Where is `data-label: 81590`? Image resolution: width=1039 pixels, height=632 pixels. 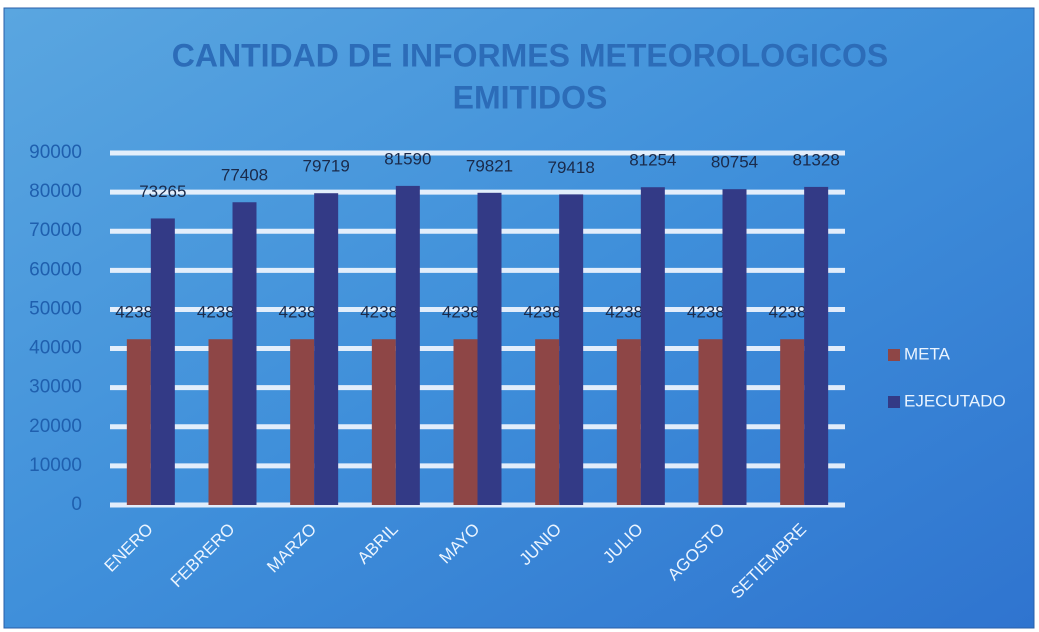 data-label: 81590 is located at coordinates (407, 158).